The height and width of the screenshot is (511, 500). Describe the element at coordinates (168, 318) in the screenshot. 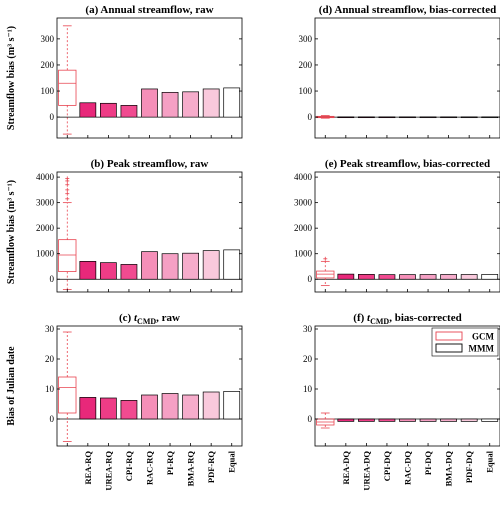

I see `panel-title-text: , raw` at that location.